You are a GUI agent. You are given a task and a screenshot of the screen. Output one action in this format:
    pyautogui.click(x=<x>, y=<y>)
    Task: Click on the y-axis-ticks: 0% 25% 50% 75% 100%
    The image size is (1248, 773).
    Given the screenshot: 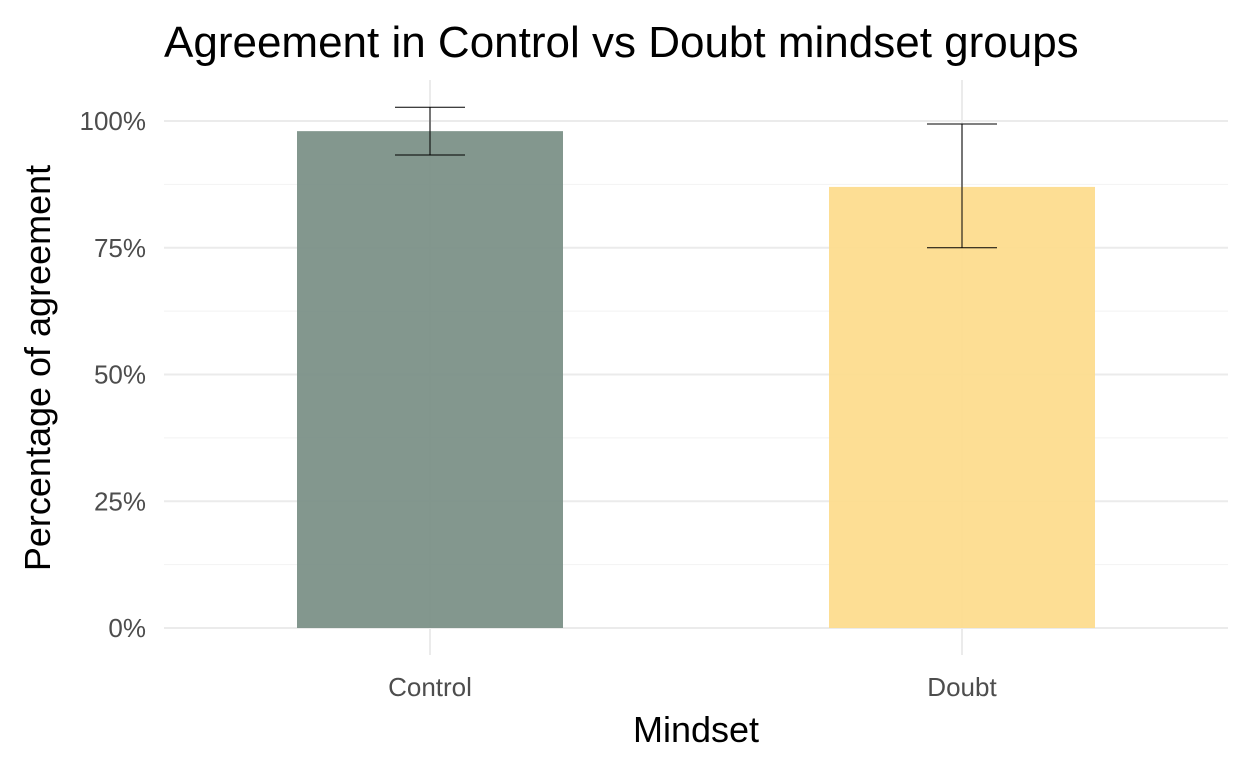 What is the action you would take?
    pyautogui.click(x=113, y=374)
    